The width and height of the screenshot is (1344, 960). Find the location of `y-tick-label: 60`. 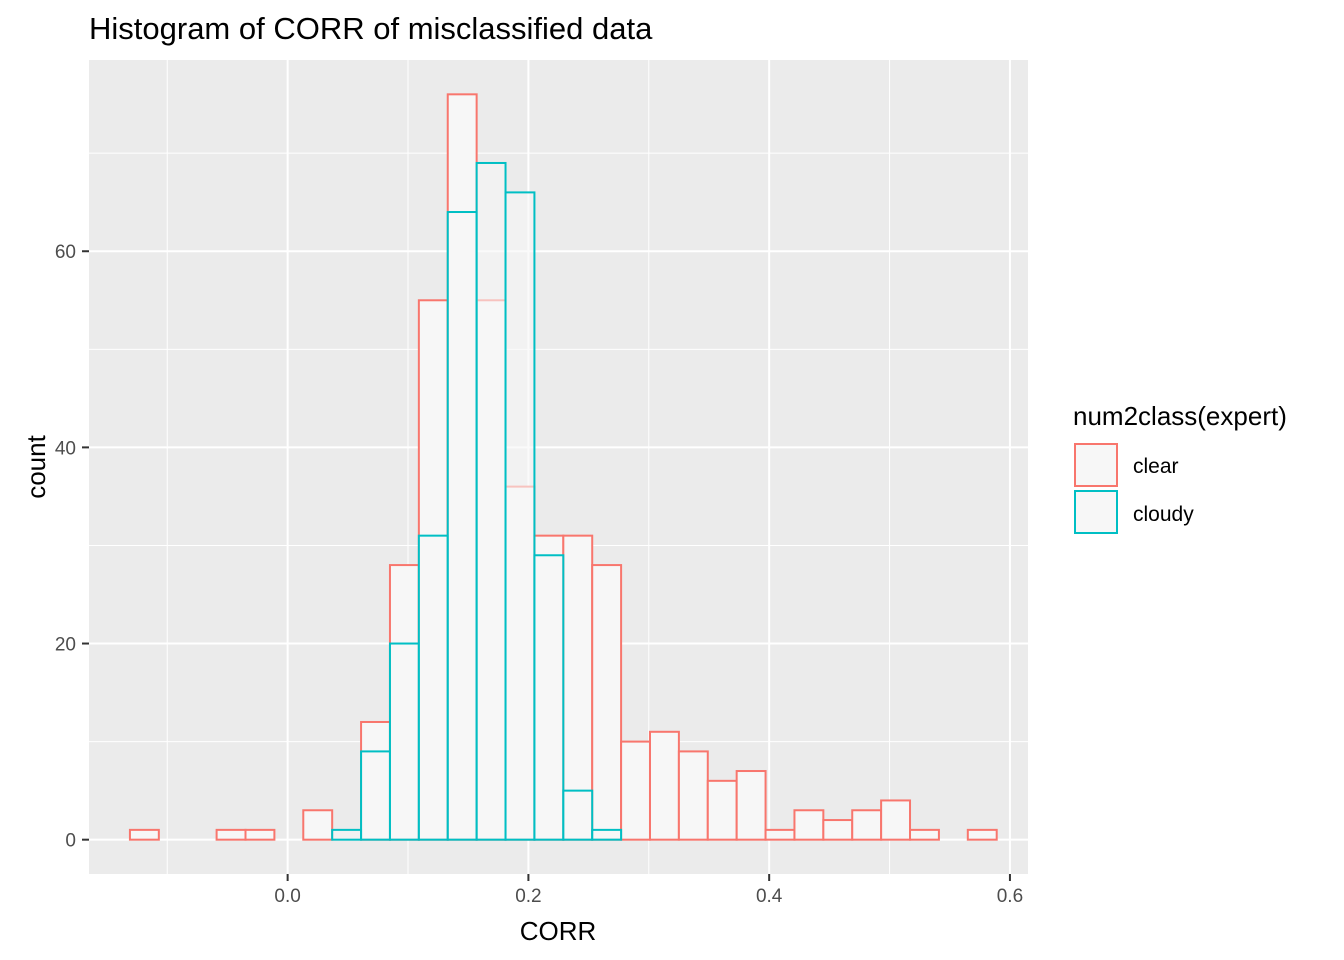

y-tick-label: 60 is located at coordinates (65, 252).